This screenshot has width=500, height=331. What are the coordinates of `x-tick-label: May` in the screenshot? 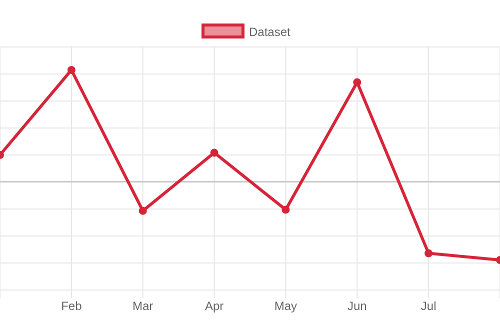 It's located at (286, 306).